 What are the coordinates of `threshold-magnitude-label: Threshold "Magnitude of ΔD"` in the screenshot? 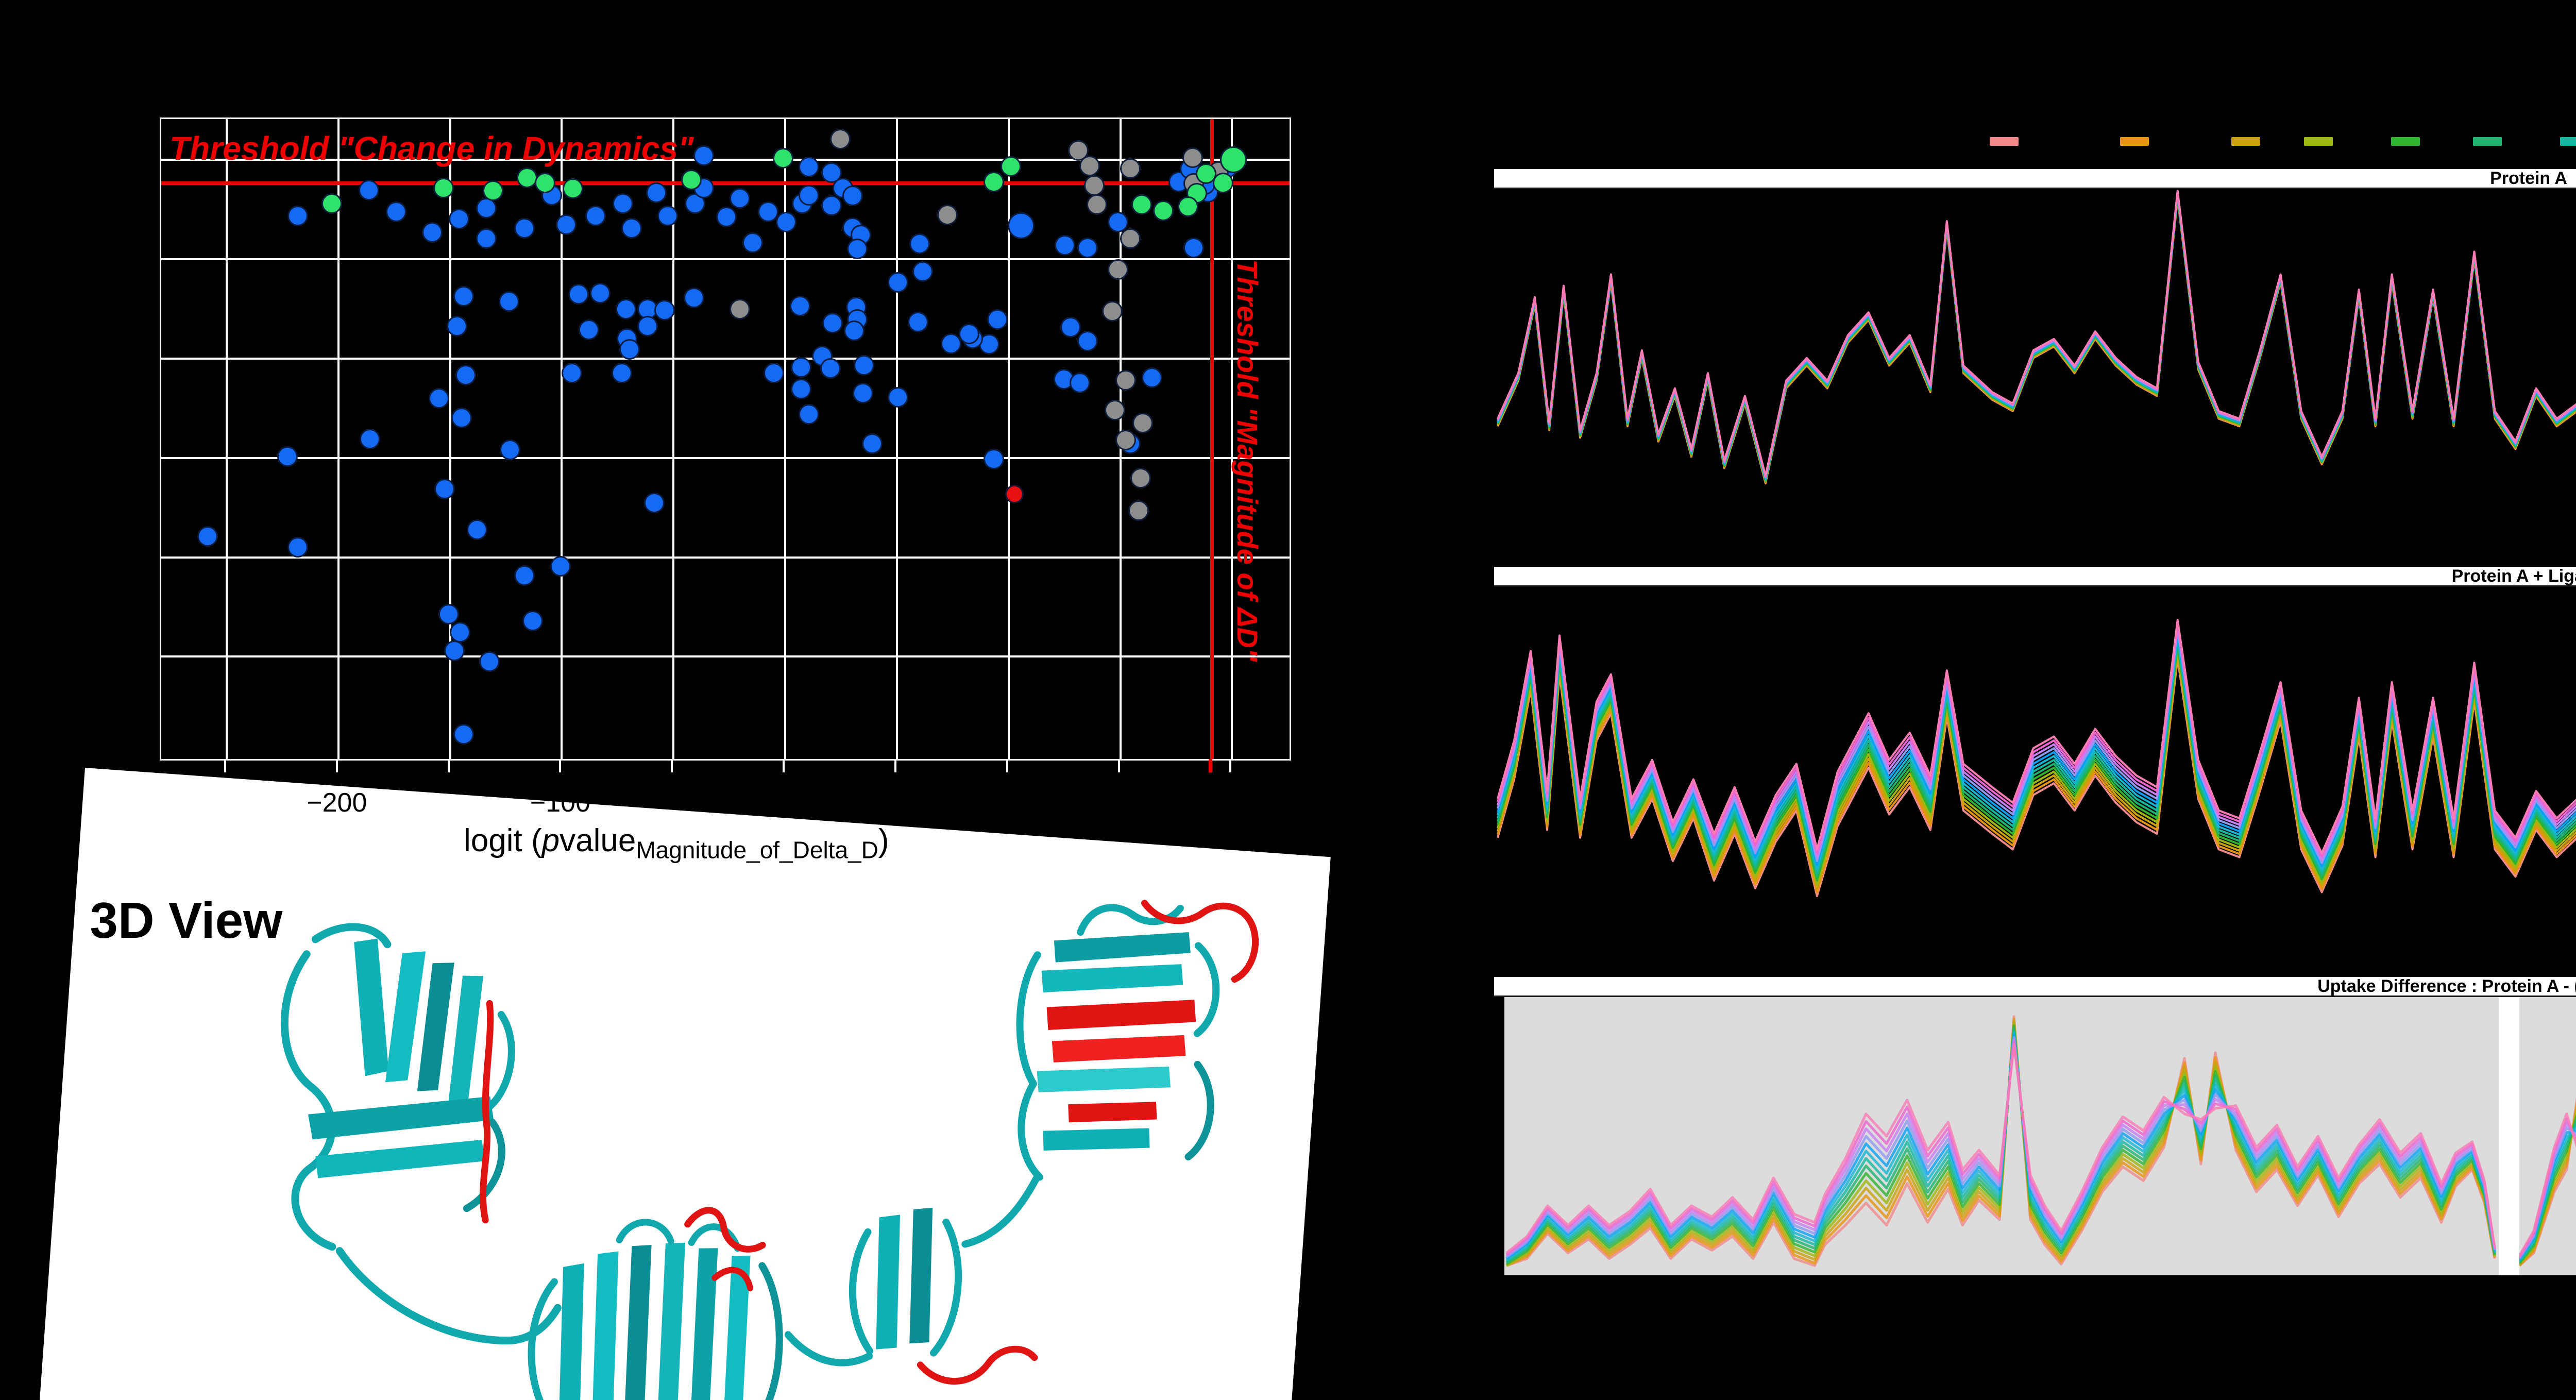 It's located at (1247, 460).